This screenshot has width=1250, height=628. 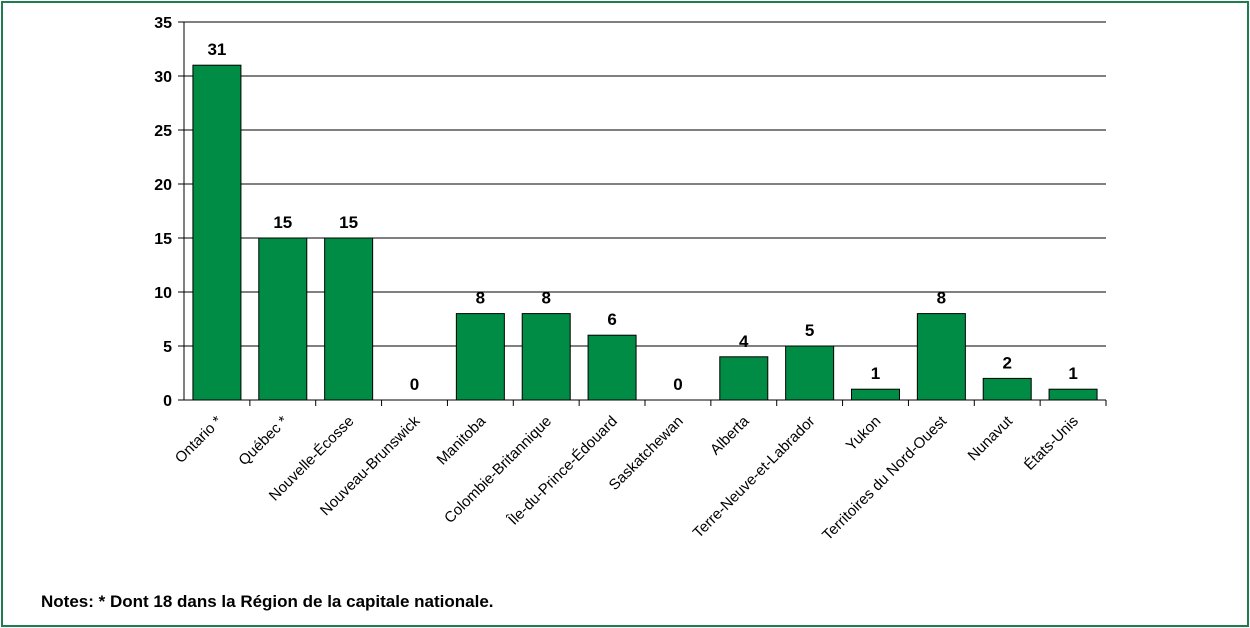 What do you see at coordinates (163, 23) in the screenshot?
I see `y-tick-label: 35` at bounding box center [163, 23].